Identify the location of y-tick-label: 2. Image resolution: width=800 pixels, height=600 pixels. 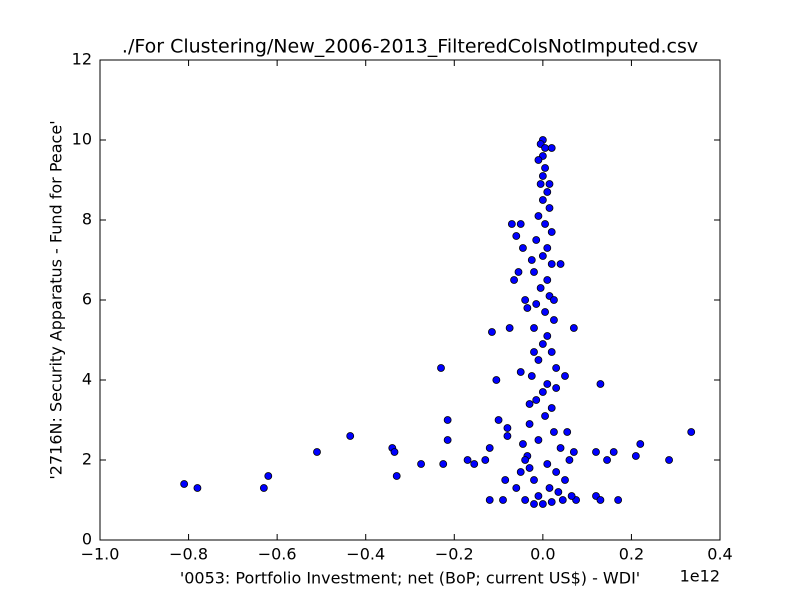
(87, 459).